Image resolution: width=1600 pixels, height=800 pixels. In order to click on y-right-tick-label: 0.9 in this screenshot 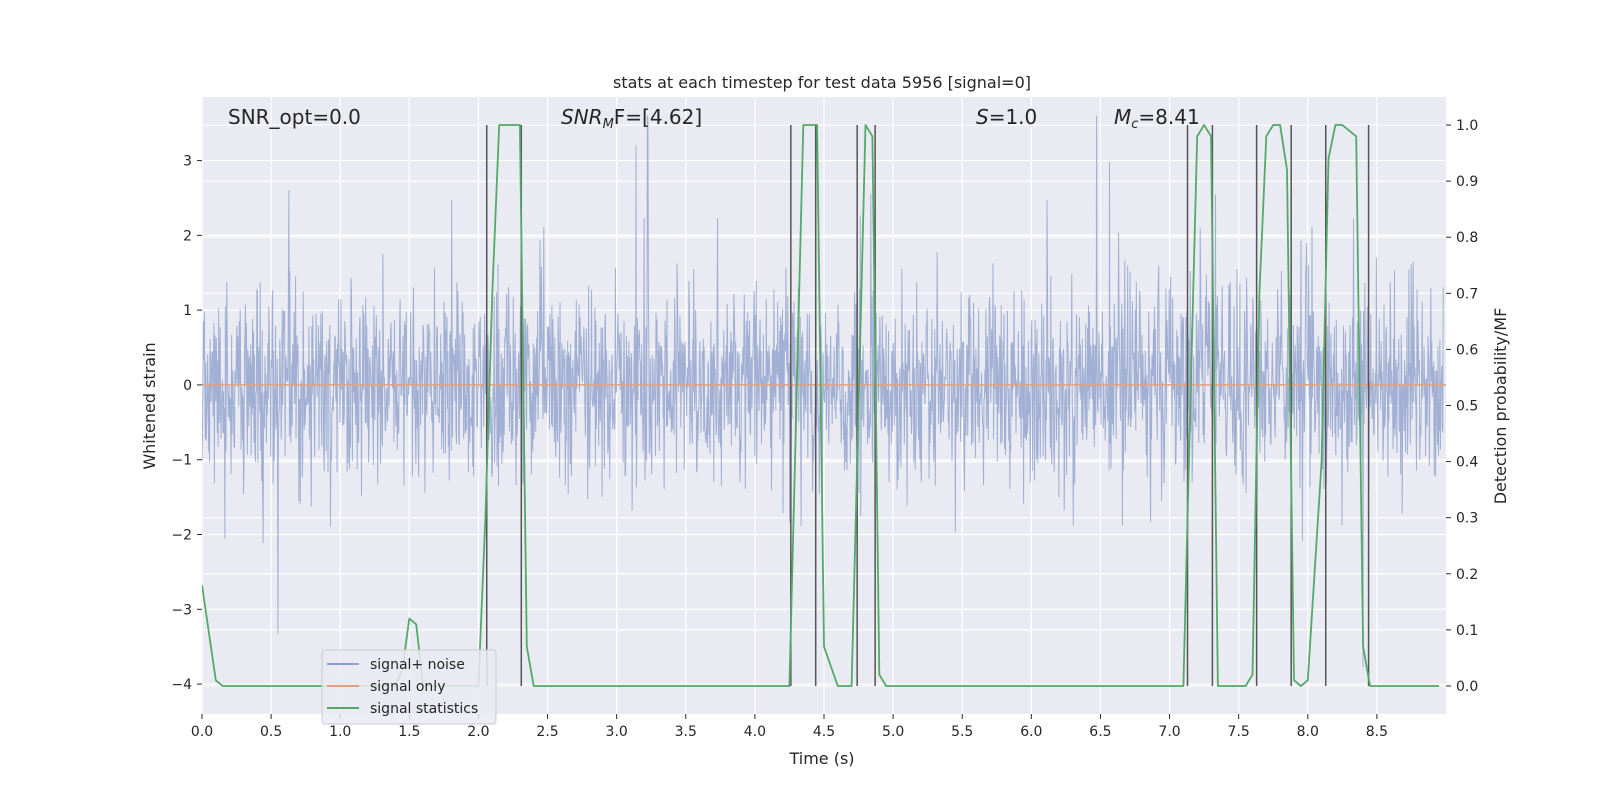, I will do `click(1467, 182)`.